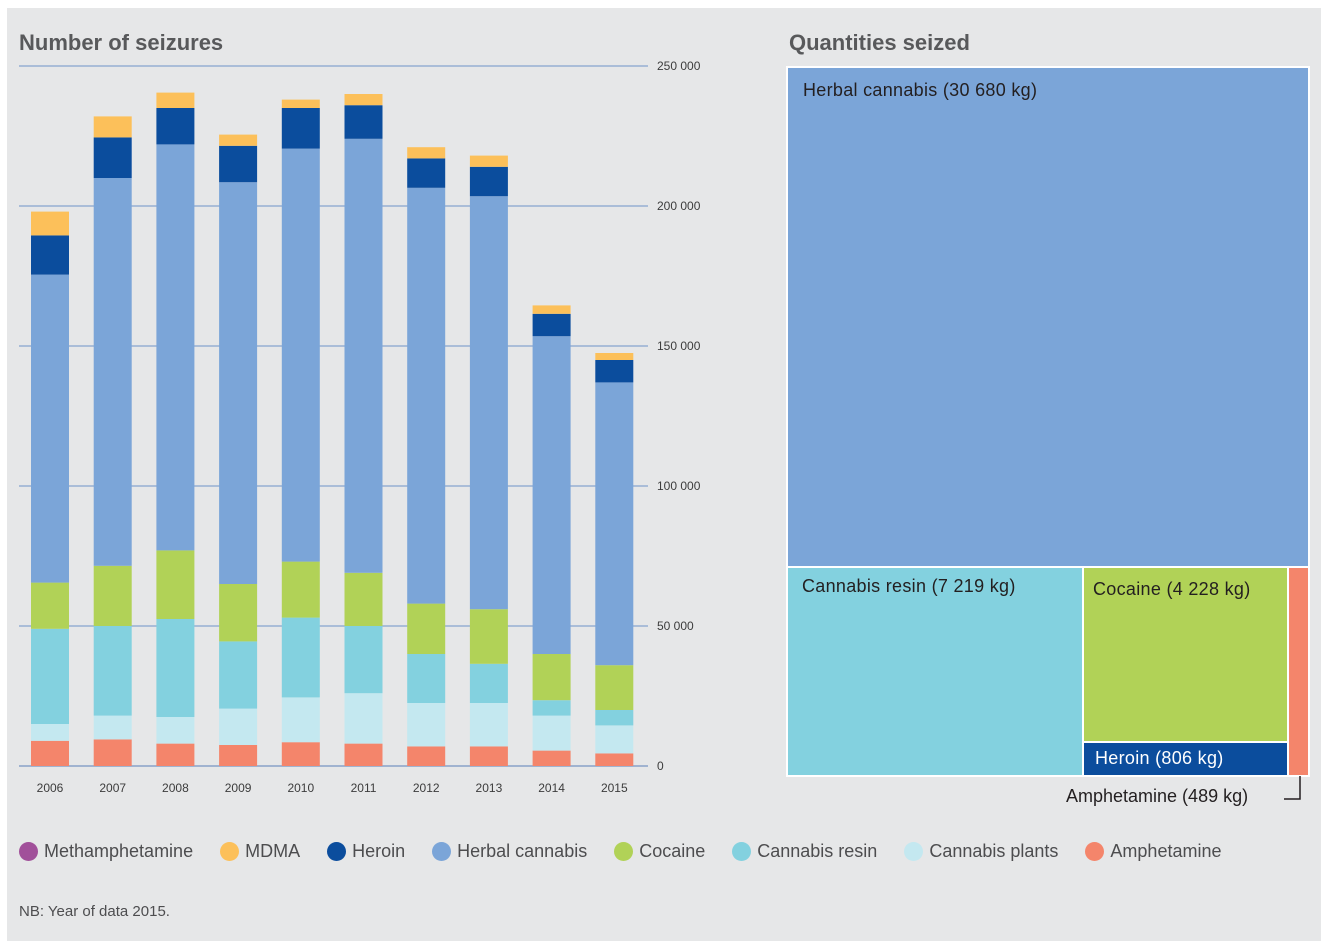 Image resolution: width=1321 pixels, height=941 pixels. I want to click on legend-item: Cocaine, so click(659, 851).